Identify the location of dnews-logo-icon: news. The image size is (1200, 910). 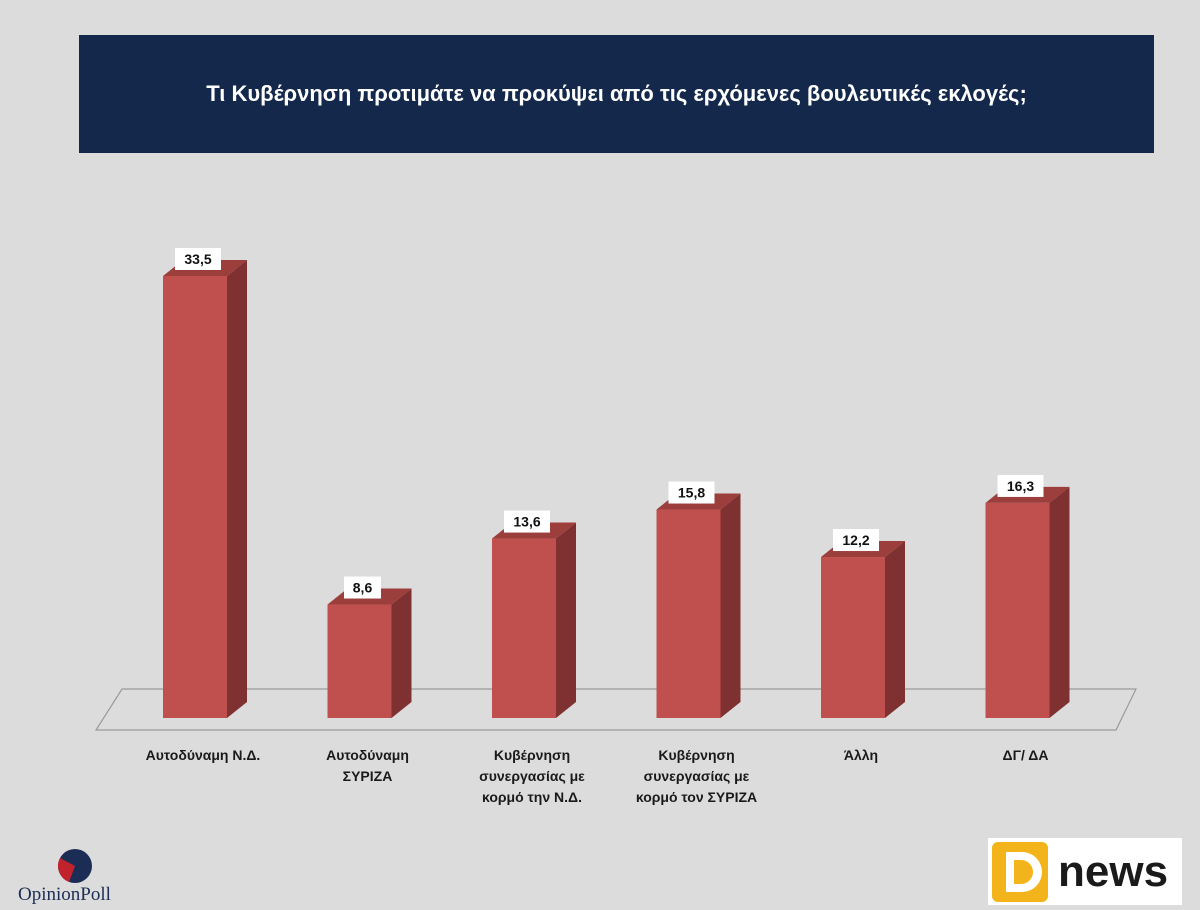
(1080, 872).